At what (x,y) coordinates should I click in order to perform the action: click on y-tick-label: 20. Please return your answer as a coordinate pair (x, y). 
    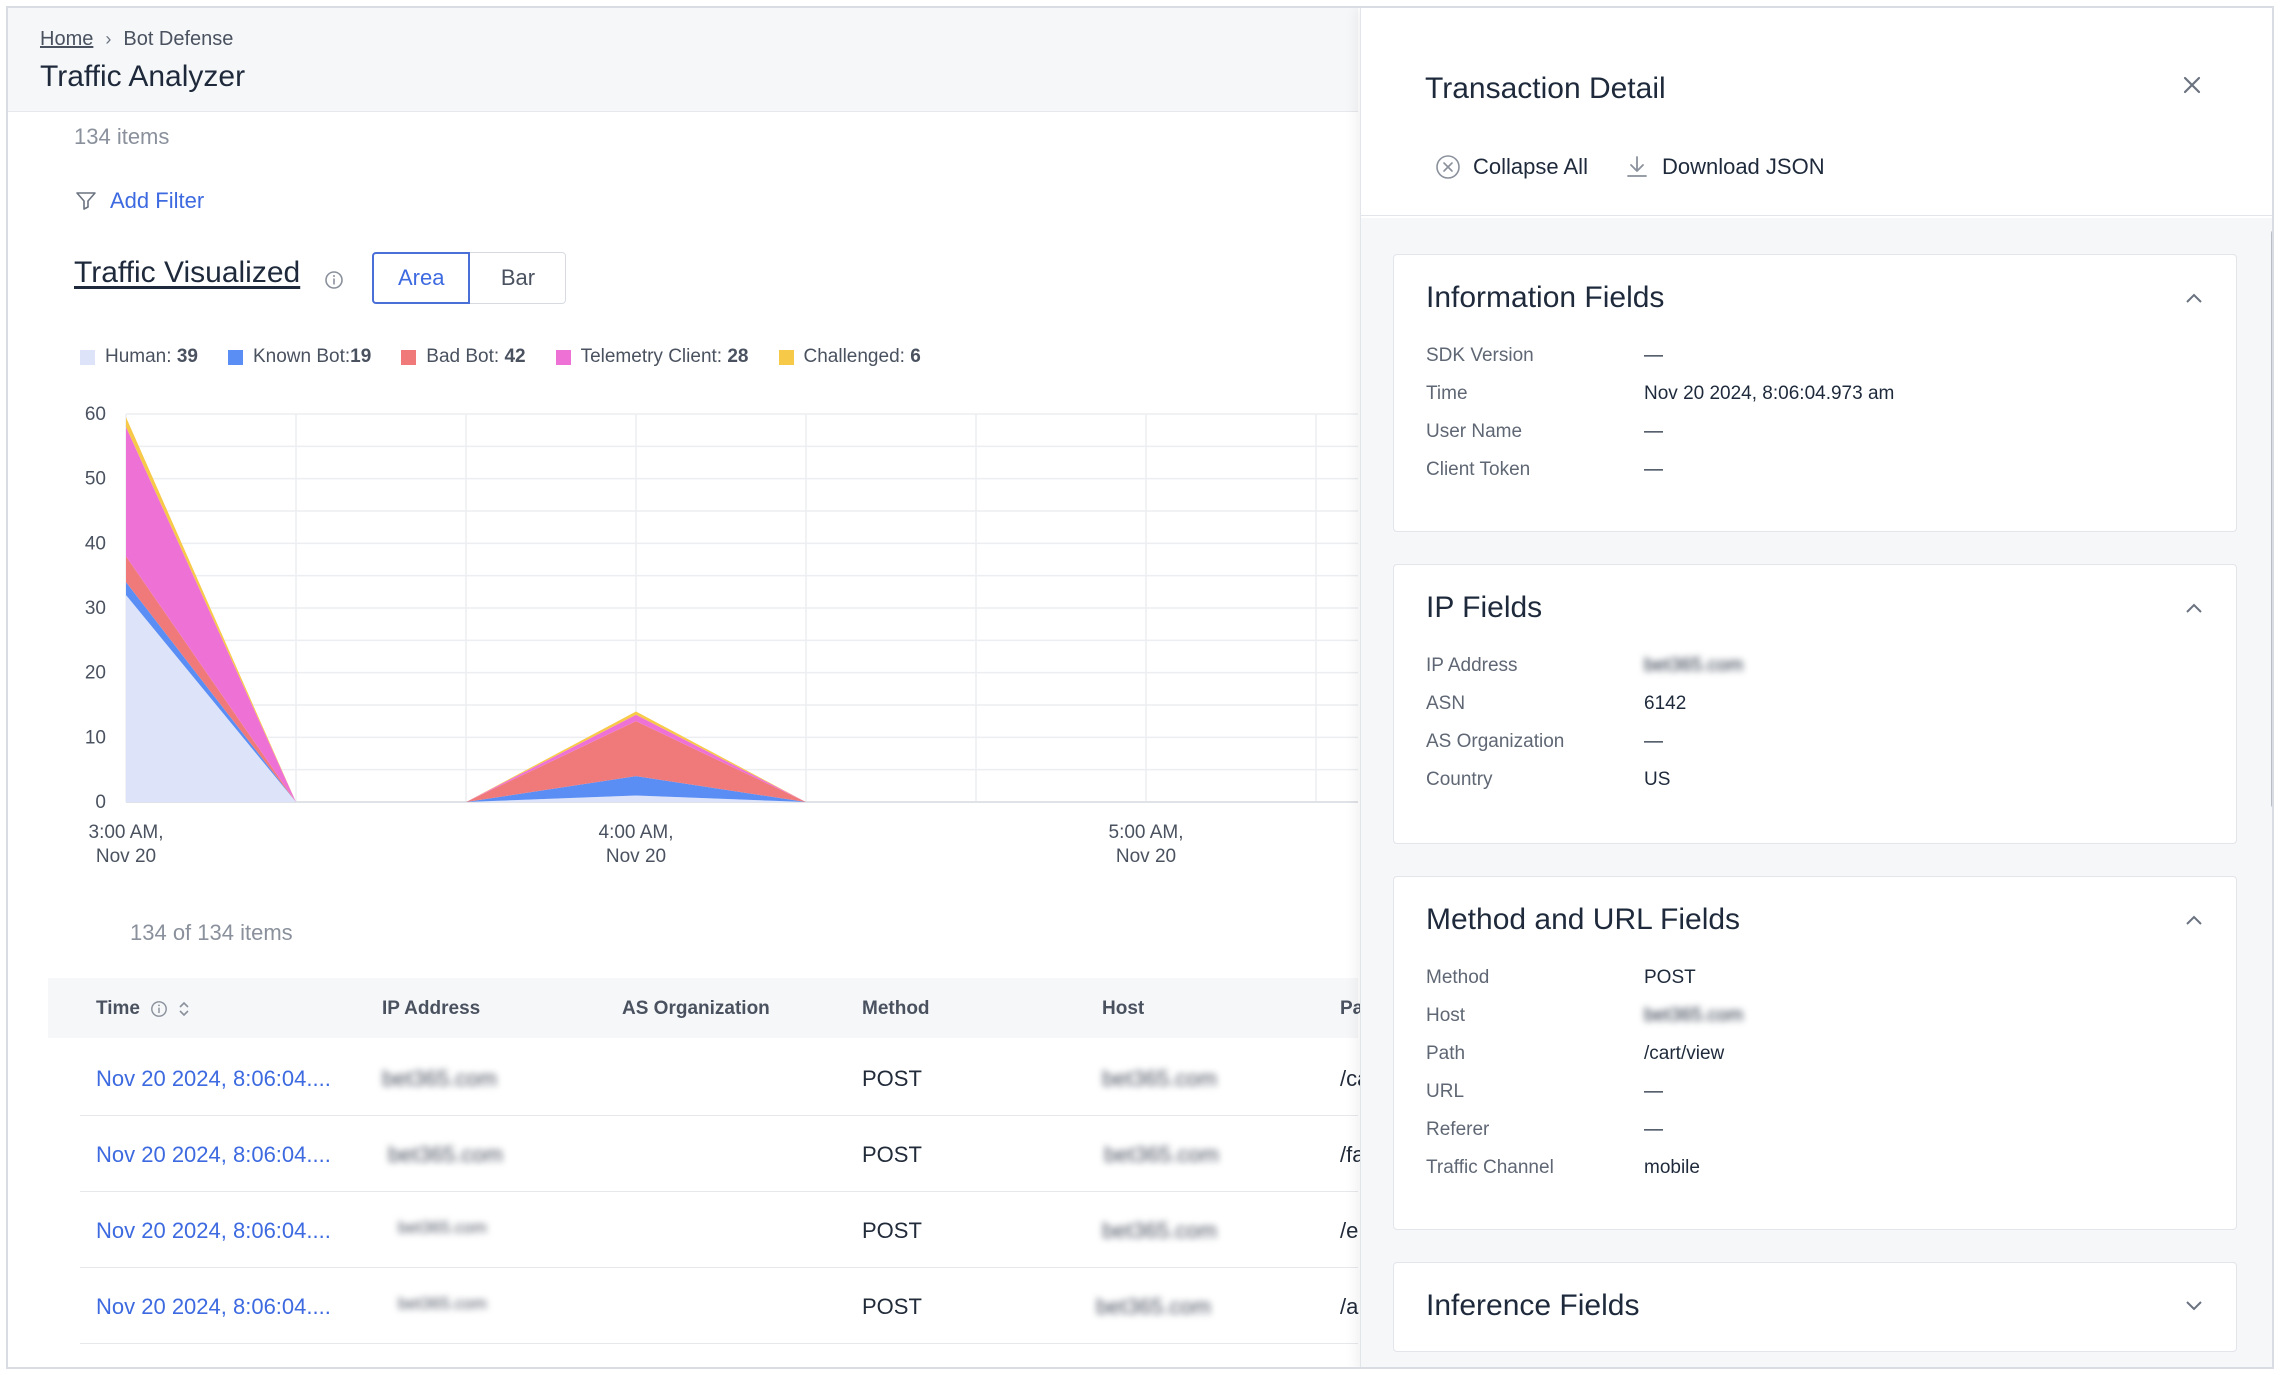
    Looking at the image, I should click on (95, 673).